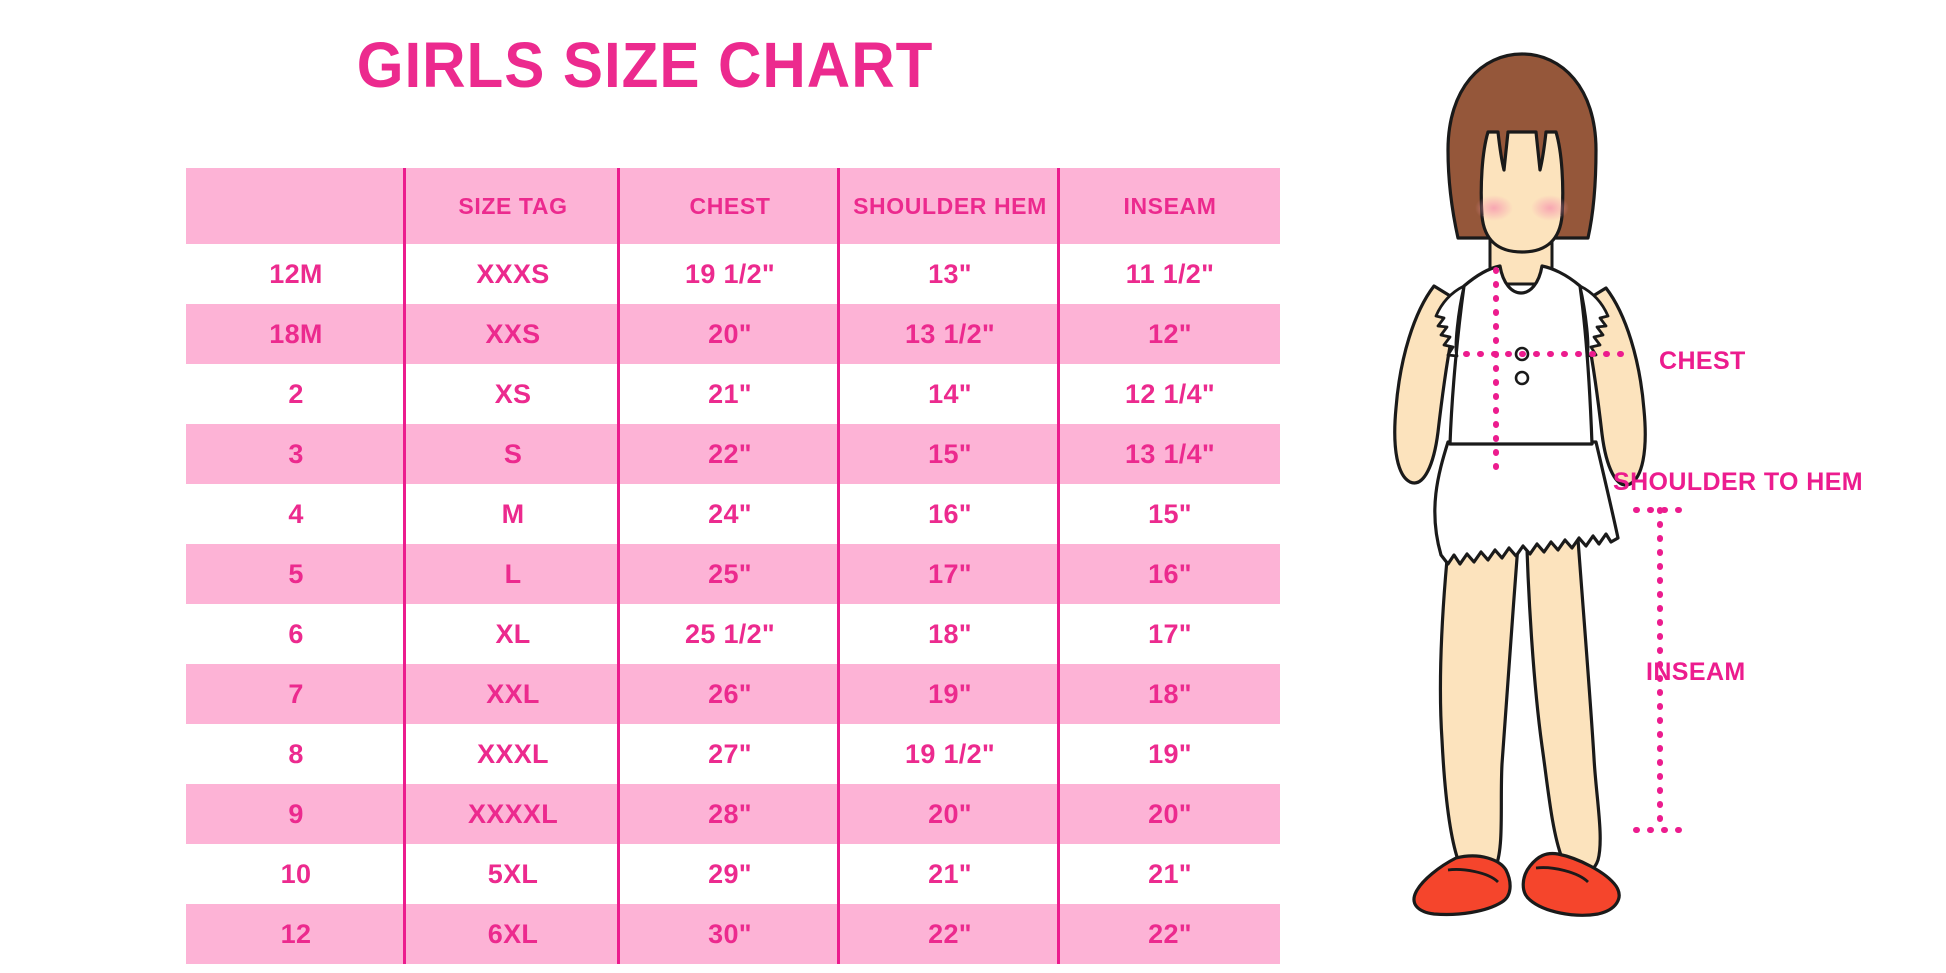  What do you see at coordinates (730, 206) in the screenshot?
I see `column-header-chest: CHEST` at bounding box center [730, 206].